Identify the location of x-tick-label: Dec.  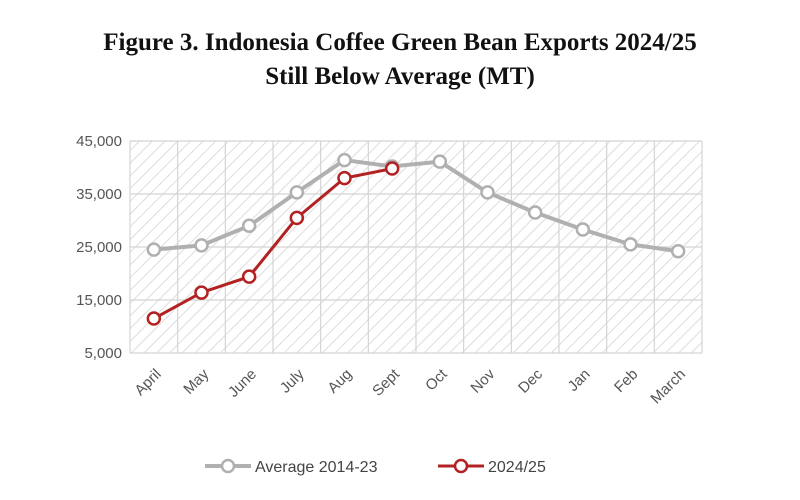
(530, 380).